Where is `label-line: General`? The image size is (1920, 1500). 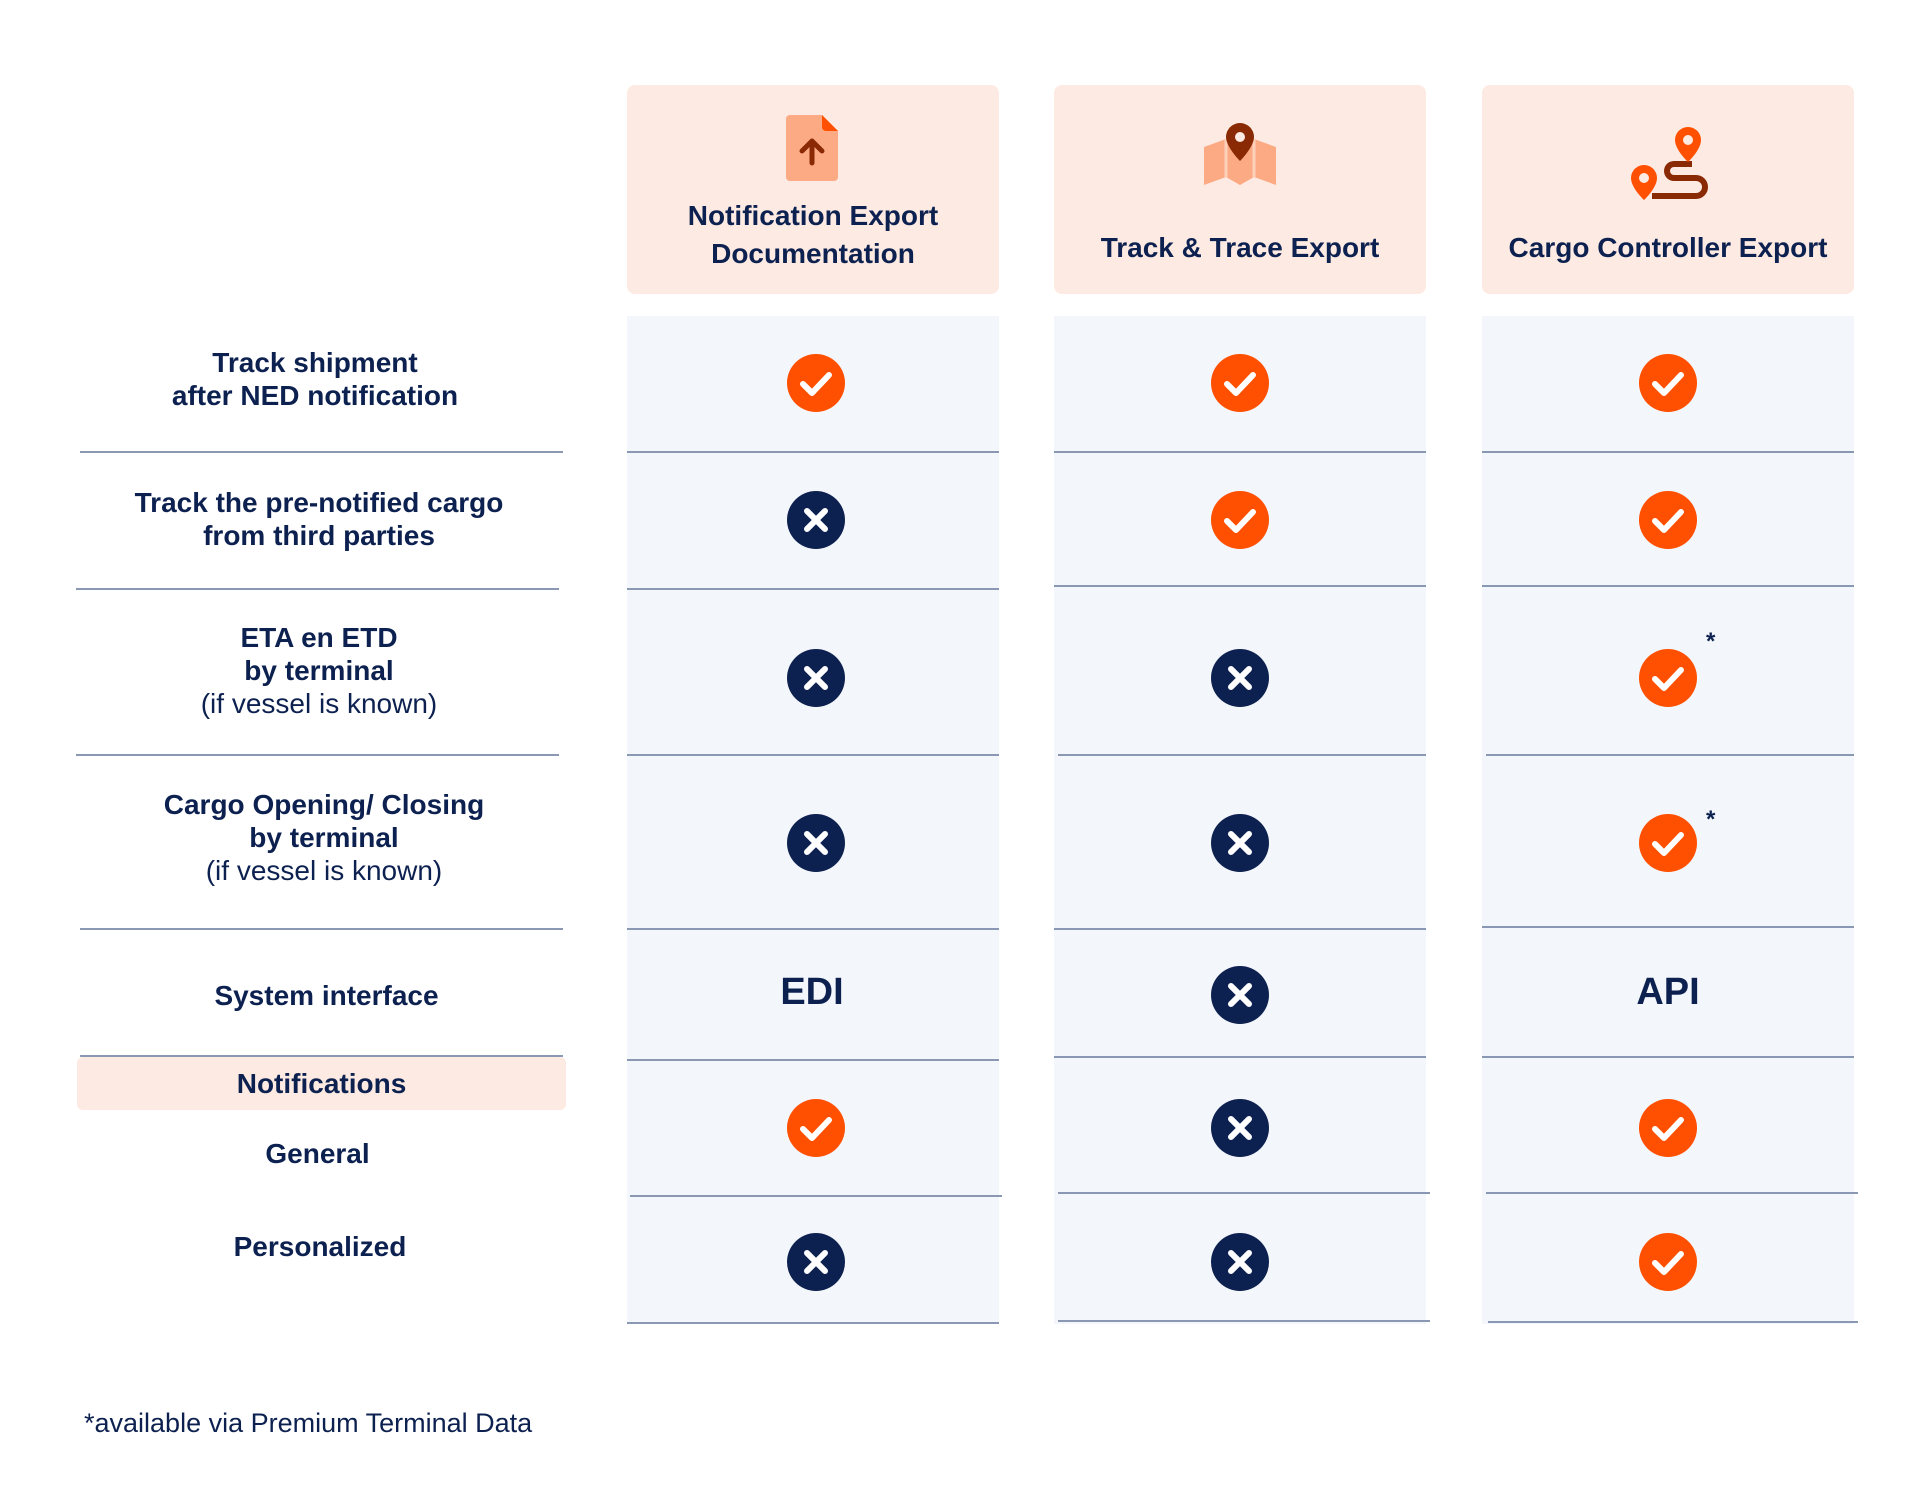
label-line: General is located at coordinates (317, 1153).